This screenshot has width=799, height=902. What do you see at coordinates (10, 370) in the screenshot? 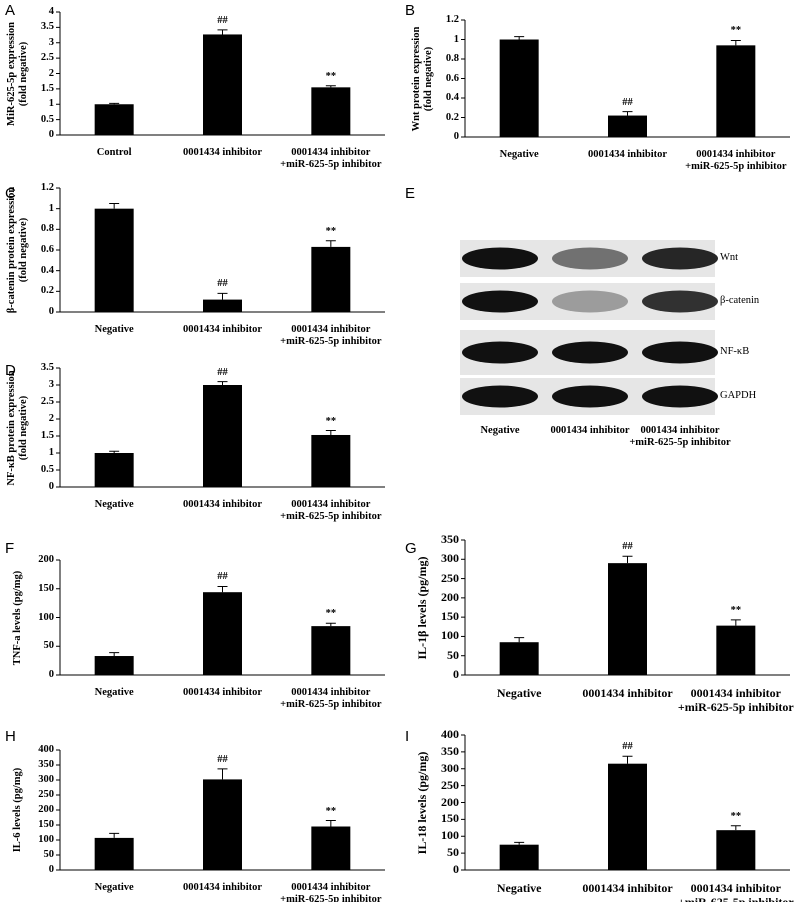
I see `panel-label: D` at bounding box center [10, 370].